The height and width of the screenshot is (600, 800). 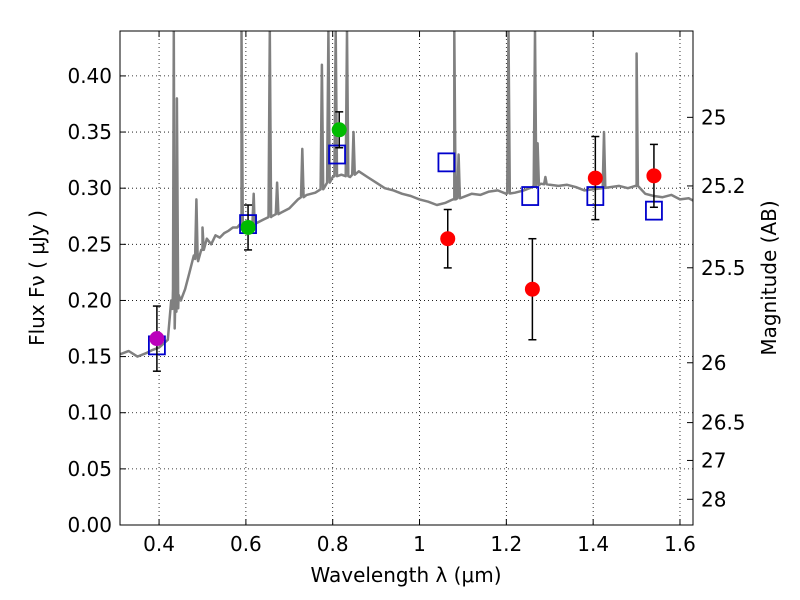 I want to click on x-tick-label: 0.8, so click(x=333, y=544).